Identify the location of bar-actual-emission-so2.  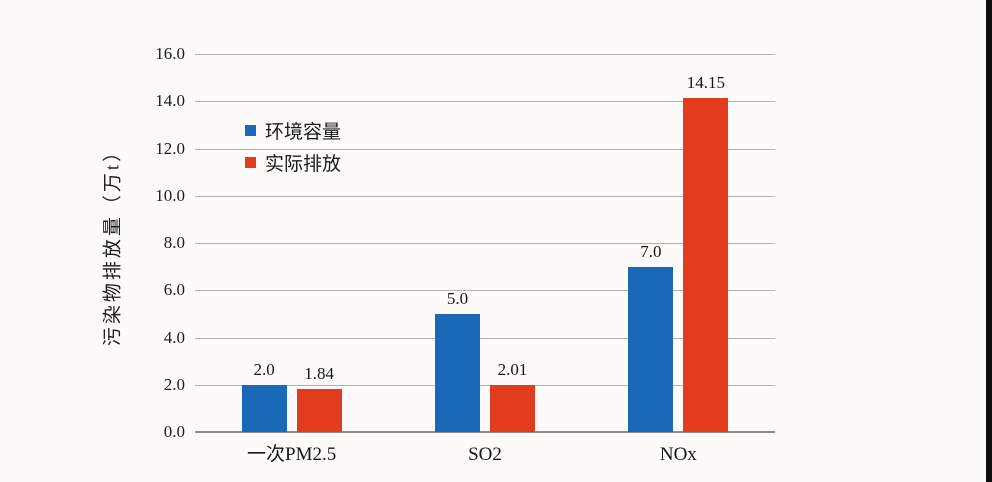
(512, 408).